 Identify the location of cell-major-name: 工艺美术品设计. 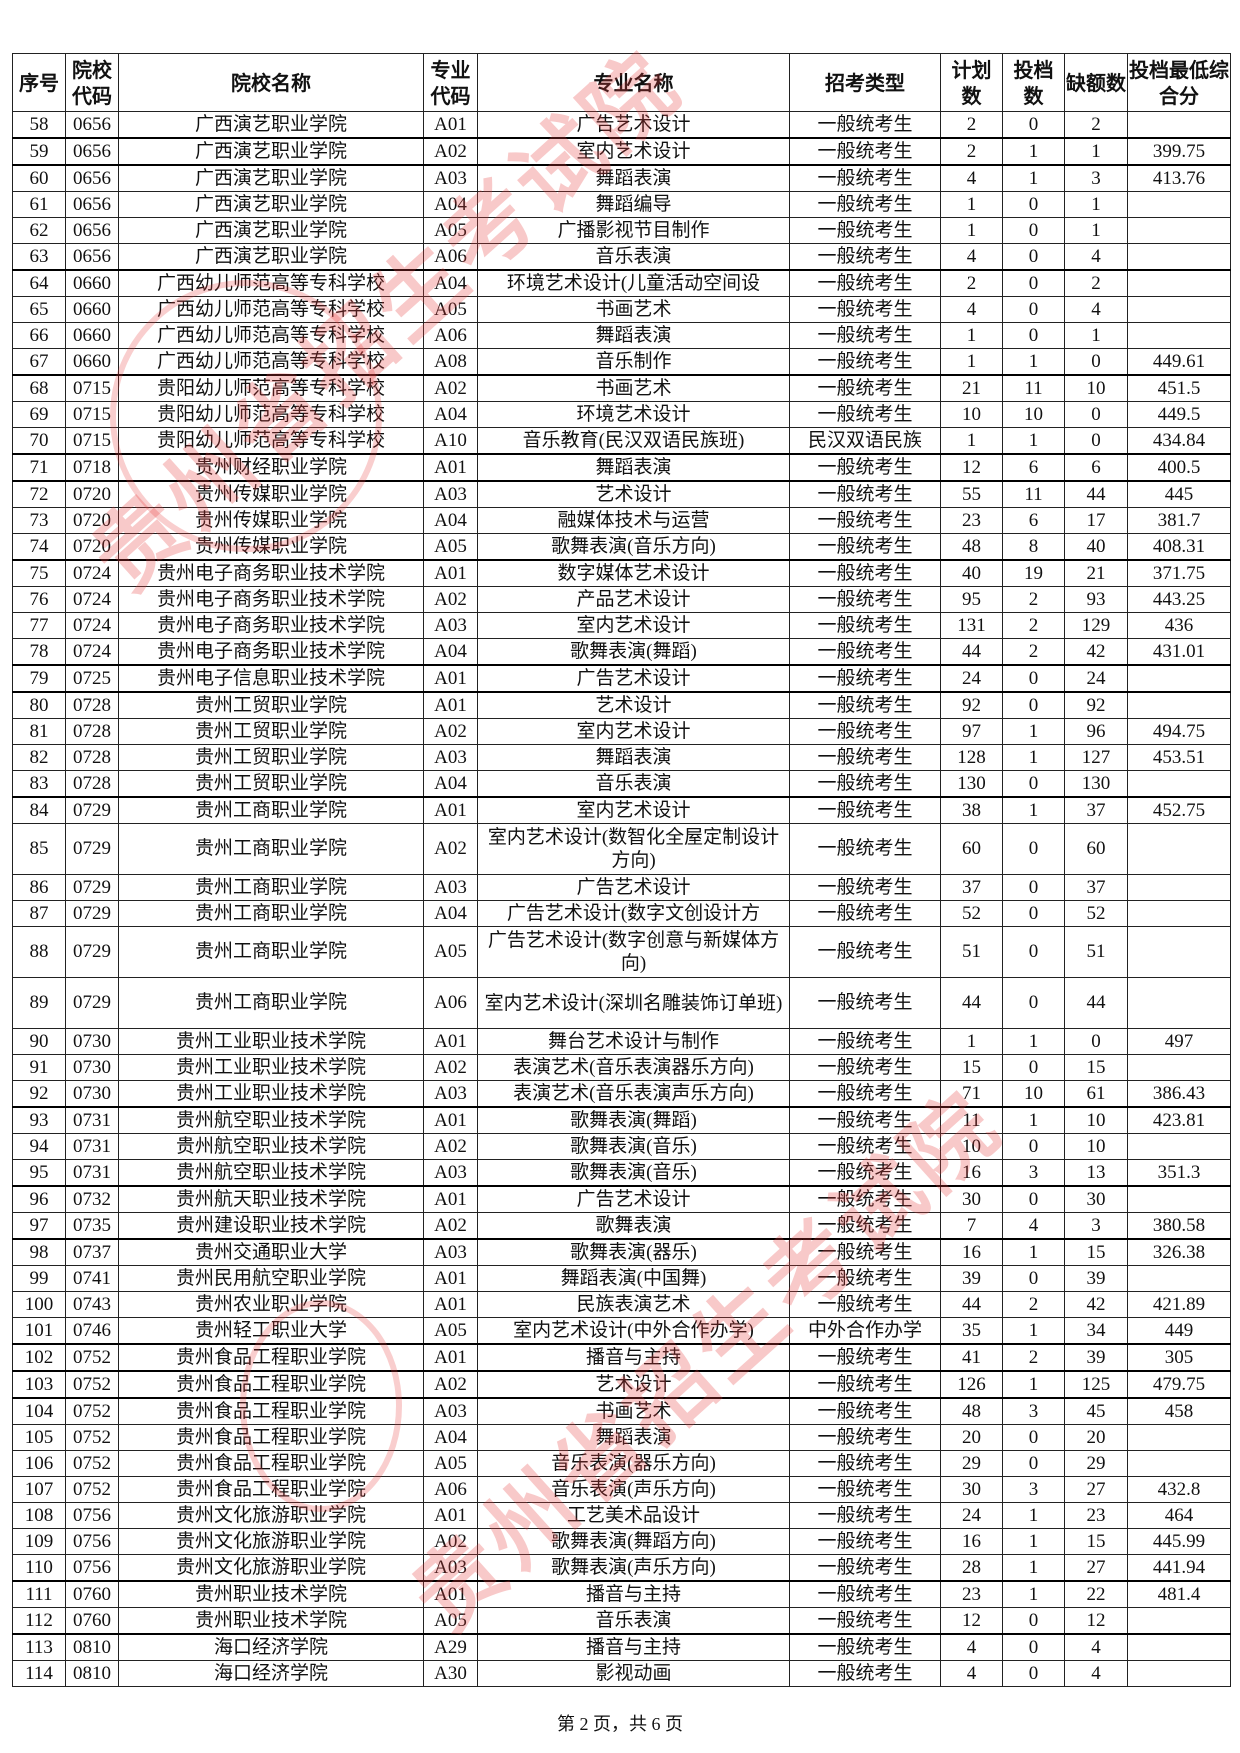
(633, 1515).